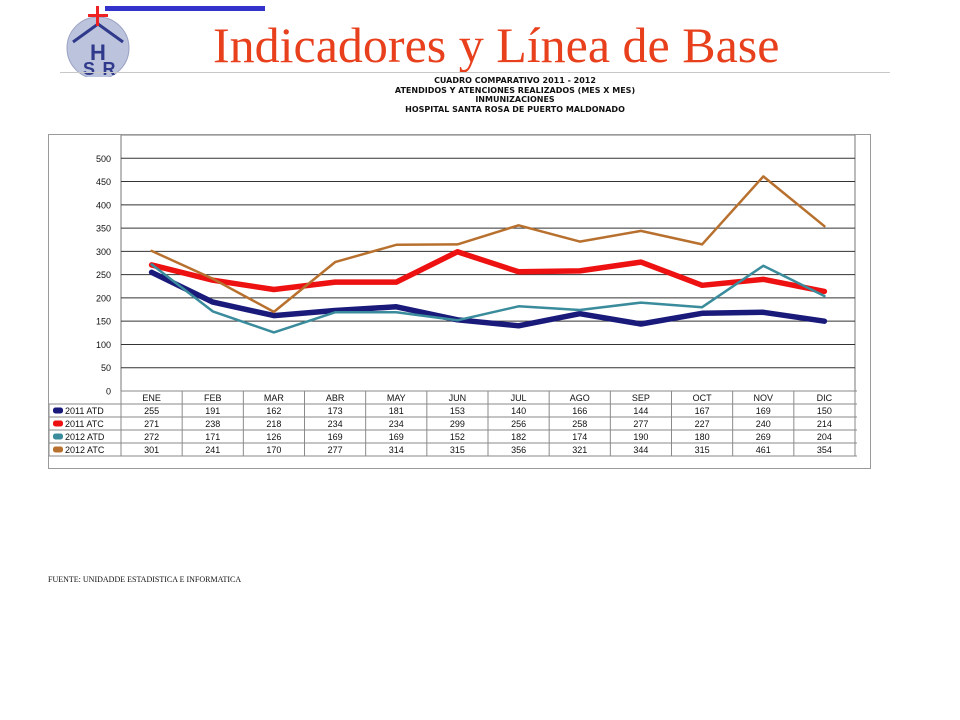 This screenshot has width=960, height=720. What do you see at coordinates (763, 398) in the screenshot?
I see `x-tick-label: NOV` at bounding box center [763, 398].